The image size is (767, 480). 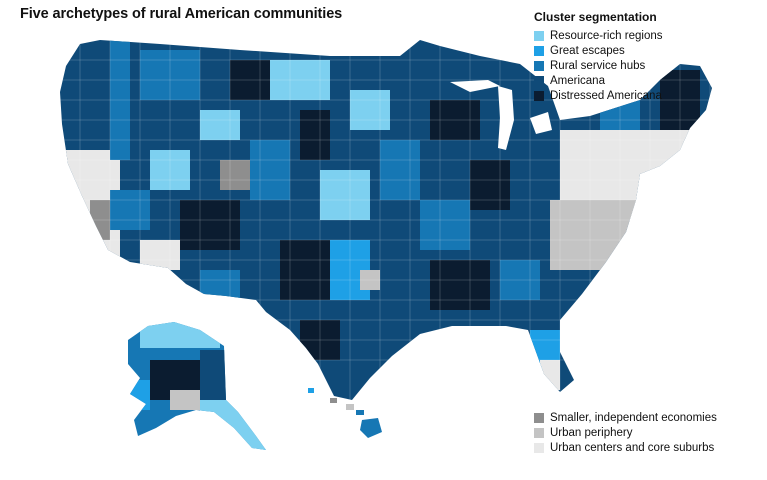 What do you see at coordinates (606, 35) in the screenshot?
I see `legend-label: Resource-rich regions` at bounding box center [606, 35].